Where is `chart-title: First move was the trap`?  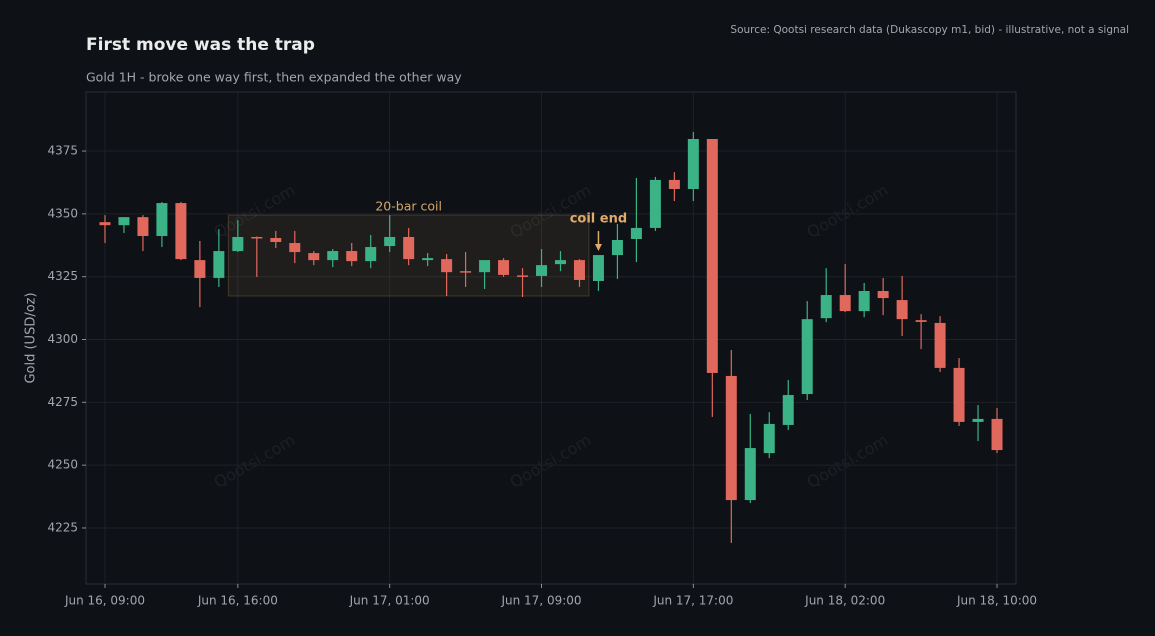 chart-title: First move was the trap is located at coordinates (200, 45).